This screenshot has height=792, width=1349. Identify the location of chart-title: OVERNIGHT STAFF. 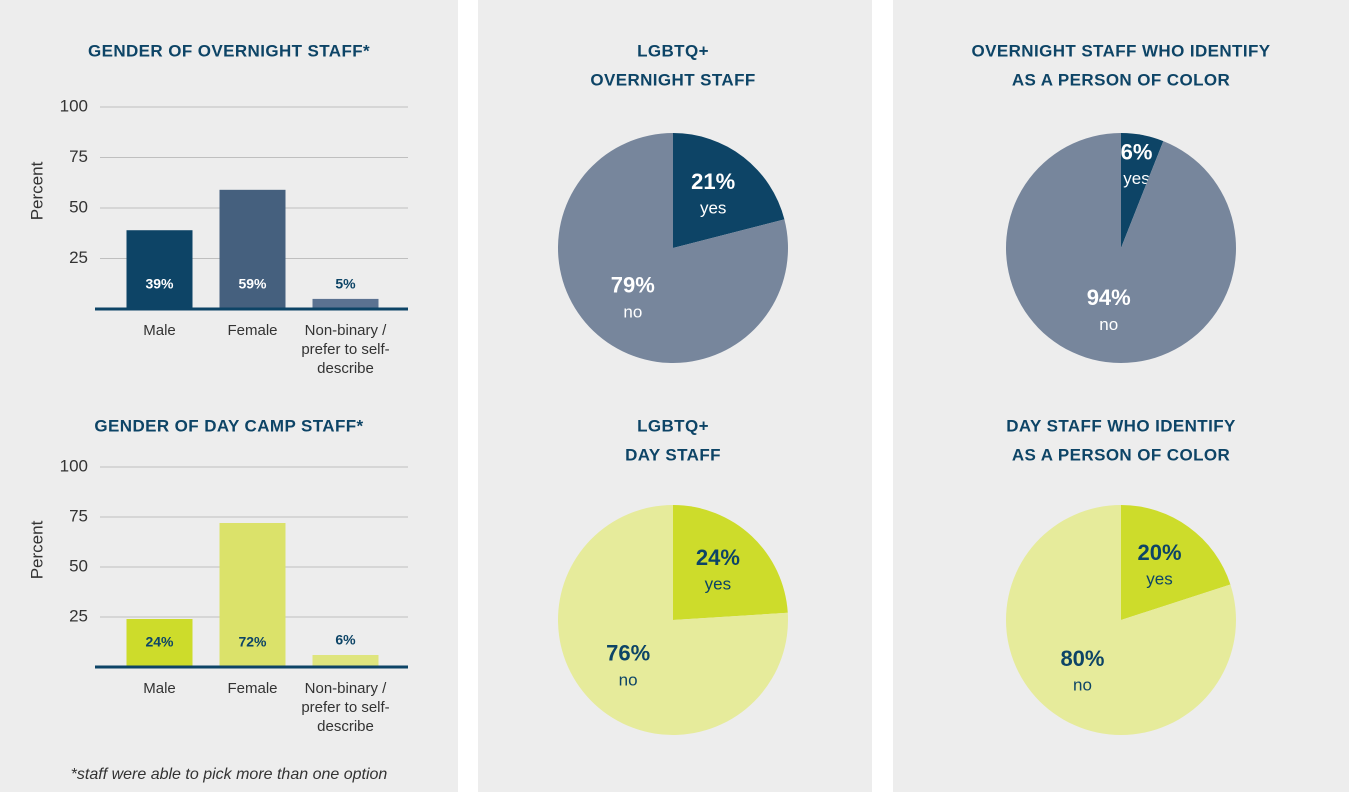
(672, 79).